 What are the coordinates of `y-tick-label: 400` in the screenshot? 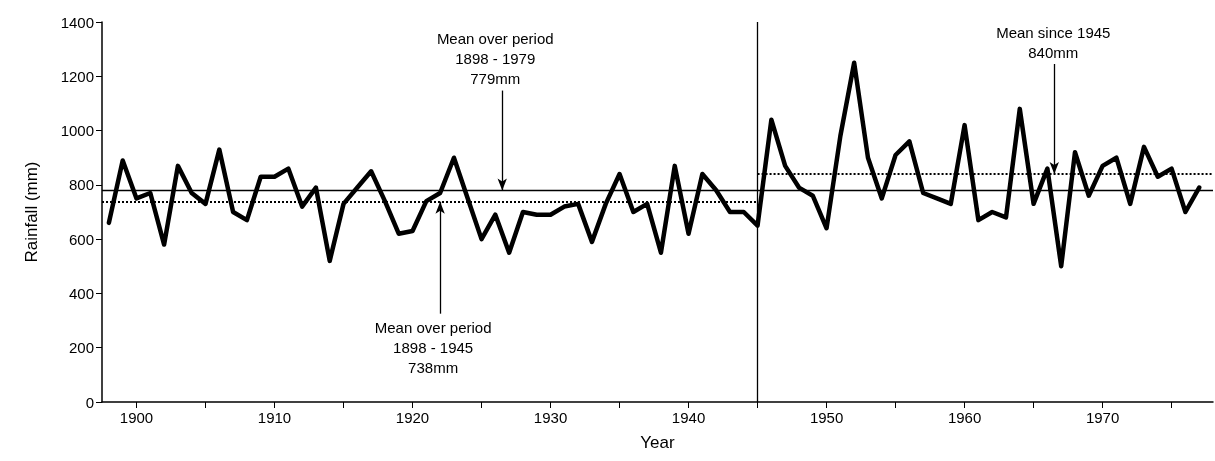 It's located at (81, 293).